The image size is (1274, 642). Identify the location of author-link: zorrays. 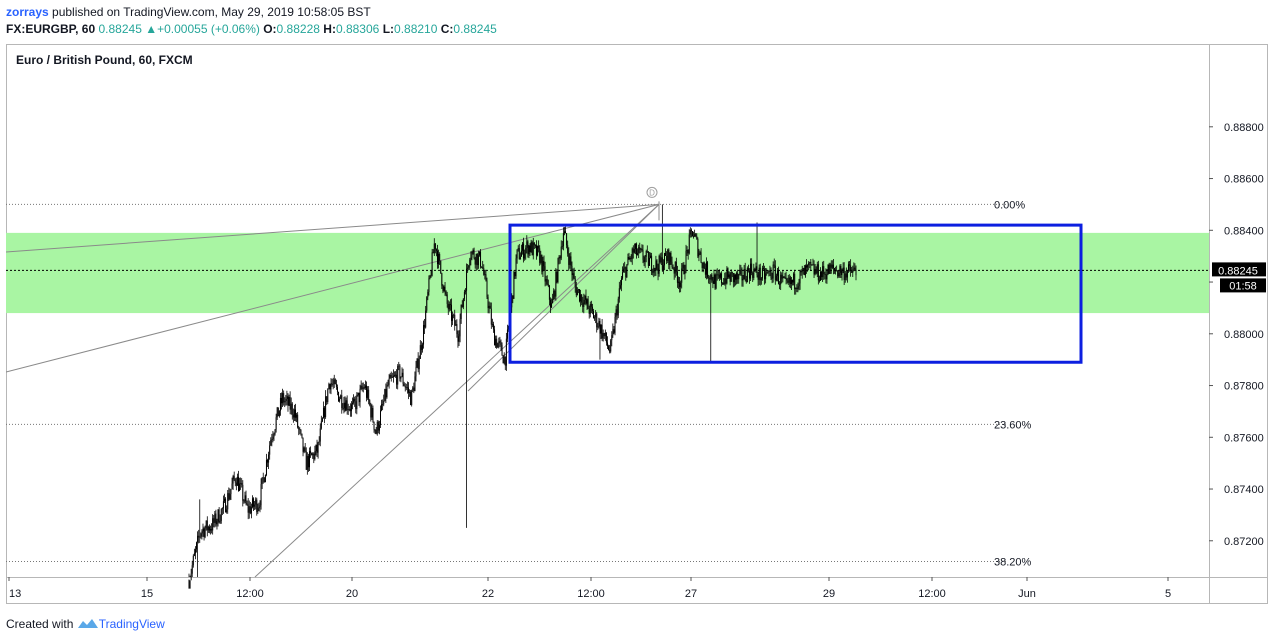
(27, 12).